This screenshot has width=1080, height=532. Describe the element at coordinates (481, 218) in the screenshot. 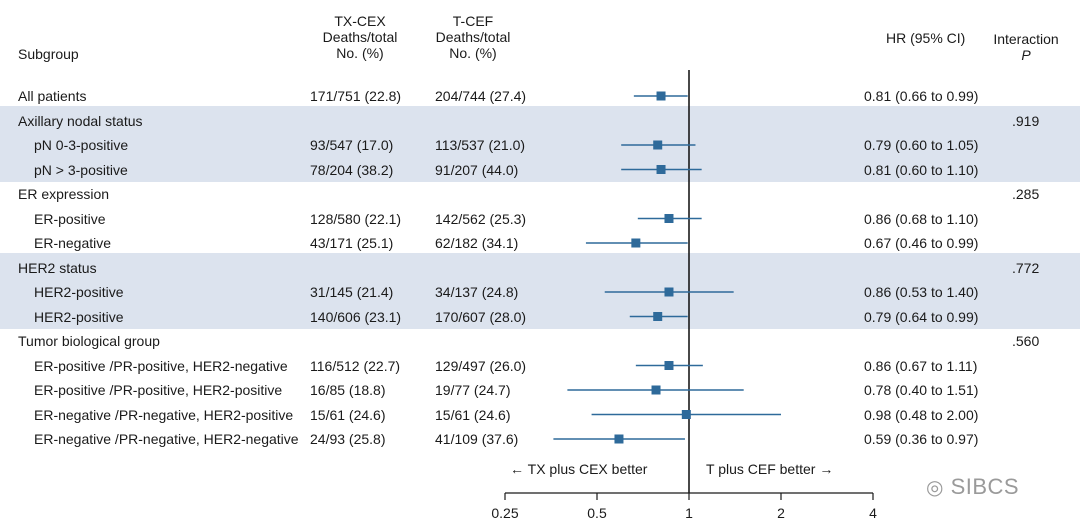

I see `tcef-value: 142/562 (25.3)` at that location.